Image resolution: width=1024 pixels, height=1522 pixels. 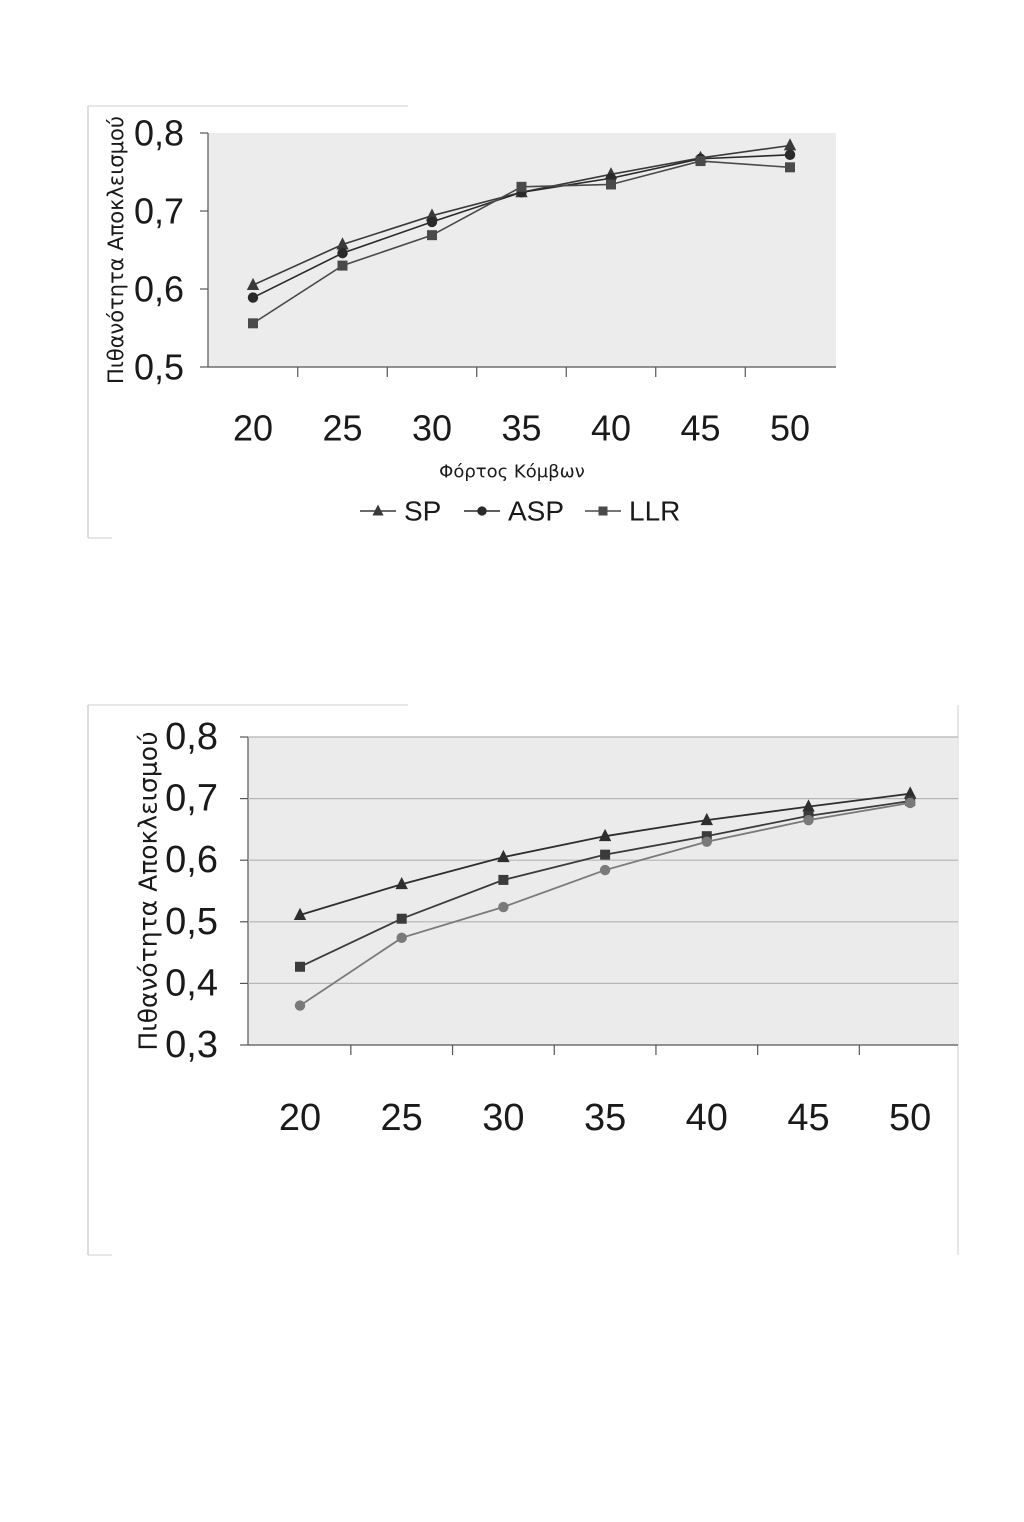 I want to click on legend-entry: ASP, so click(x=536, y=511).